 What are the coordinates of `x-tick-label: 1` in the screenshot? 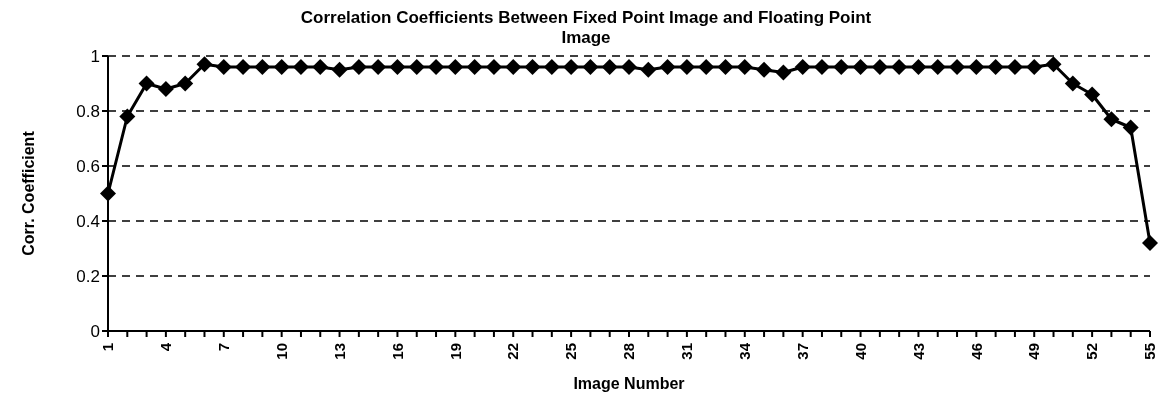 It's located at (108, 347).